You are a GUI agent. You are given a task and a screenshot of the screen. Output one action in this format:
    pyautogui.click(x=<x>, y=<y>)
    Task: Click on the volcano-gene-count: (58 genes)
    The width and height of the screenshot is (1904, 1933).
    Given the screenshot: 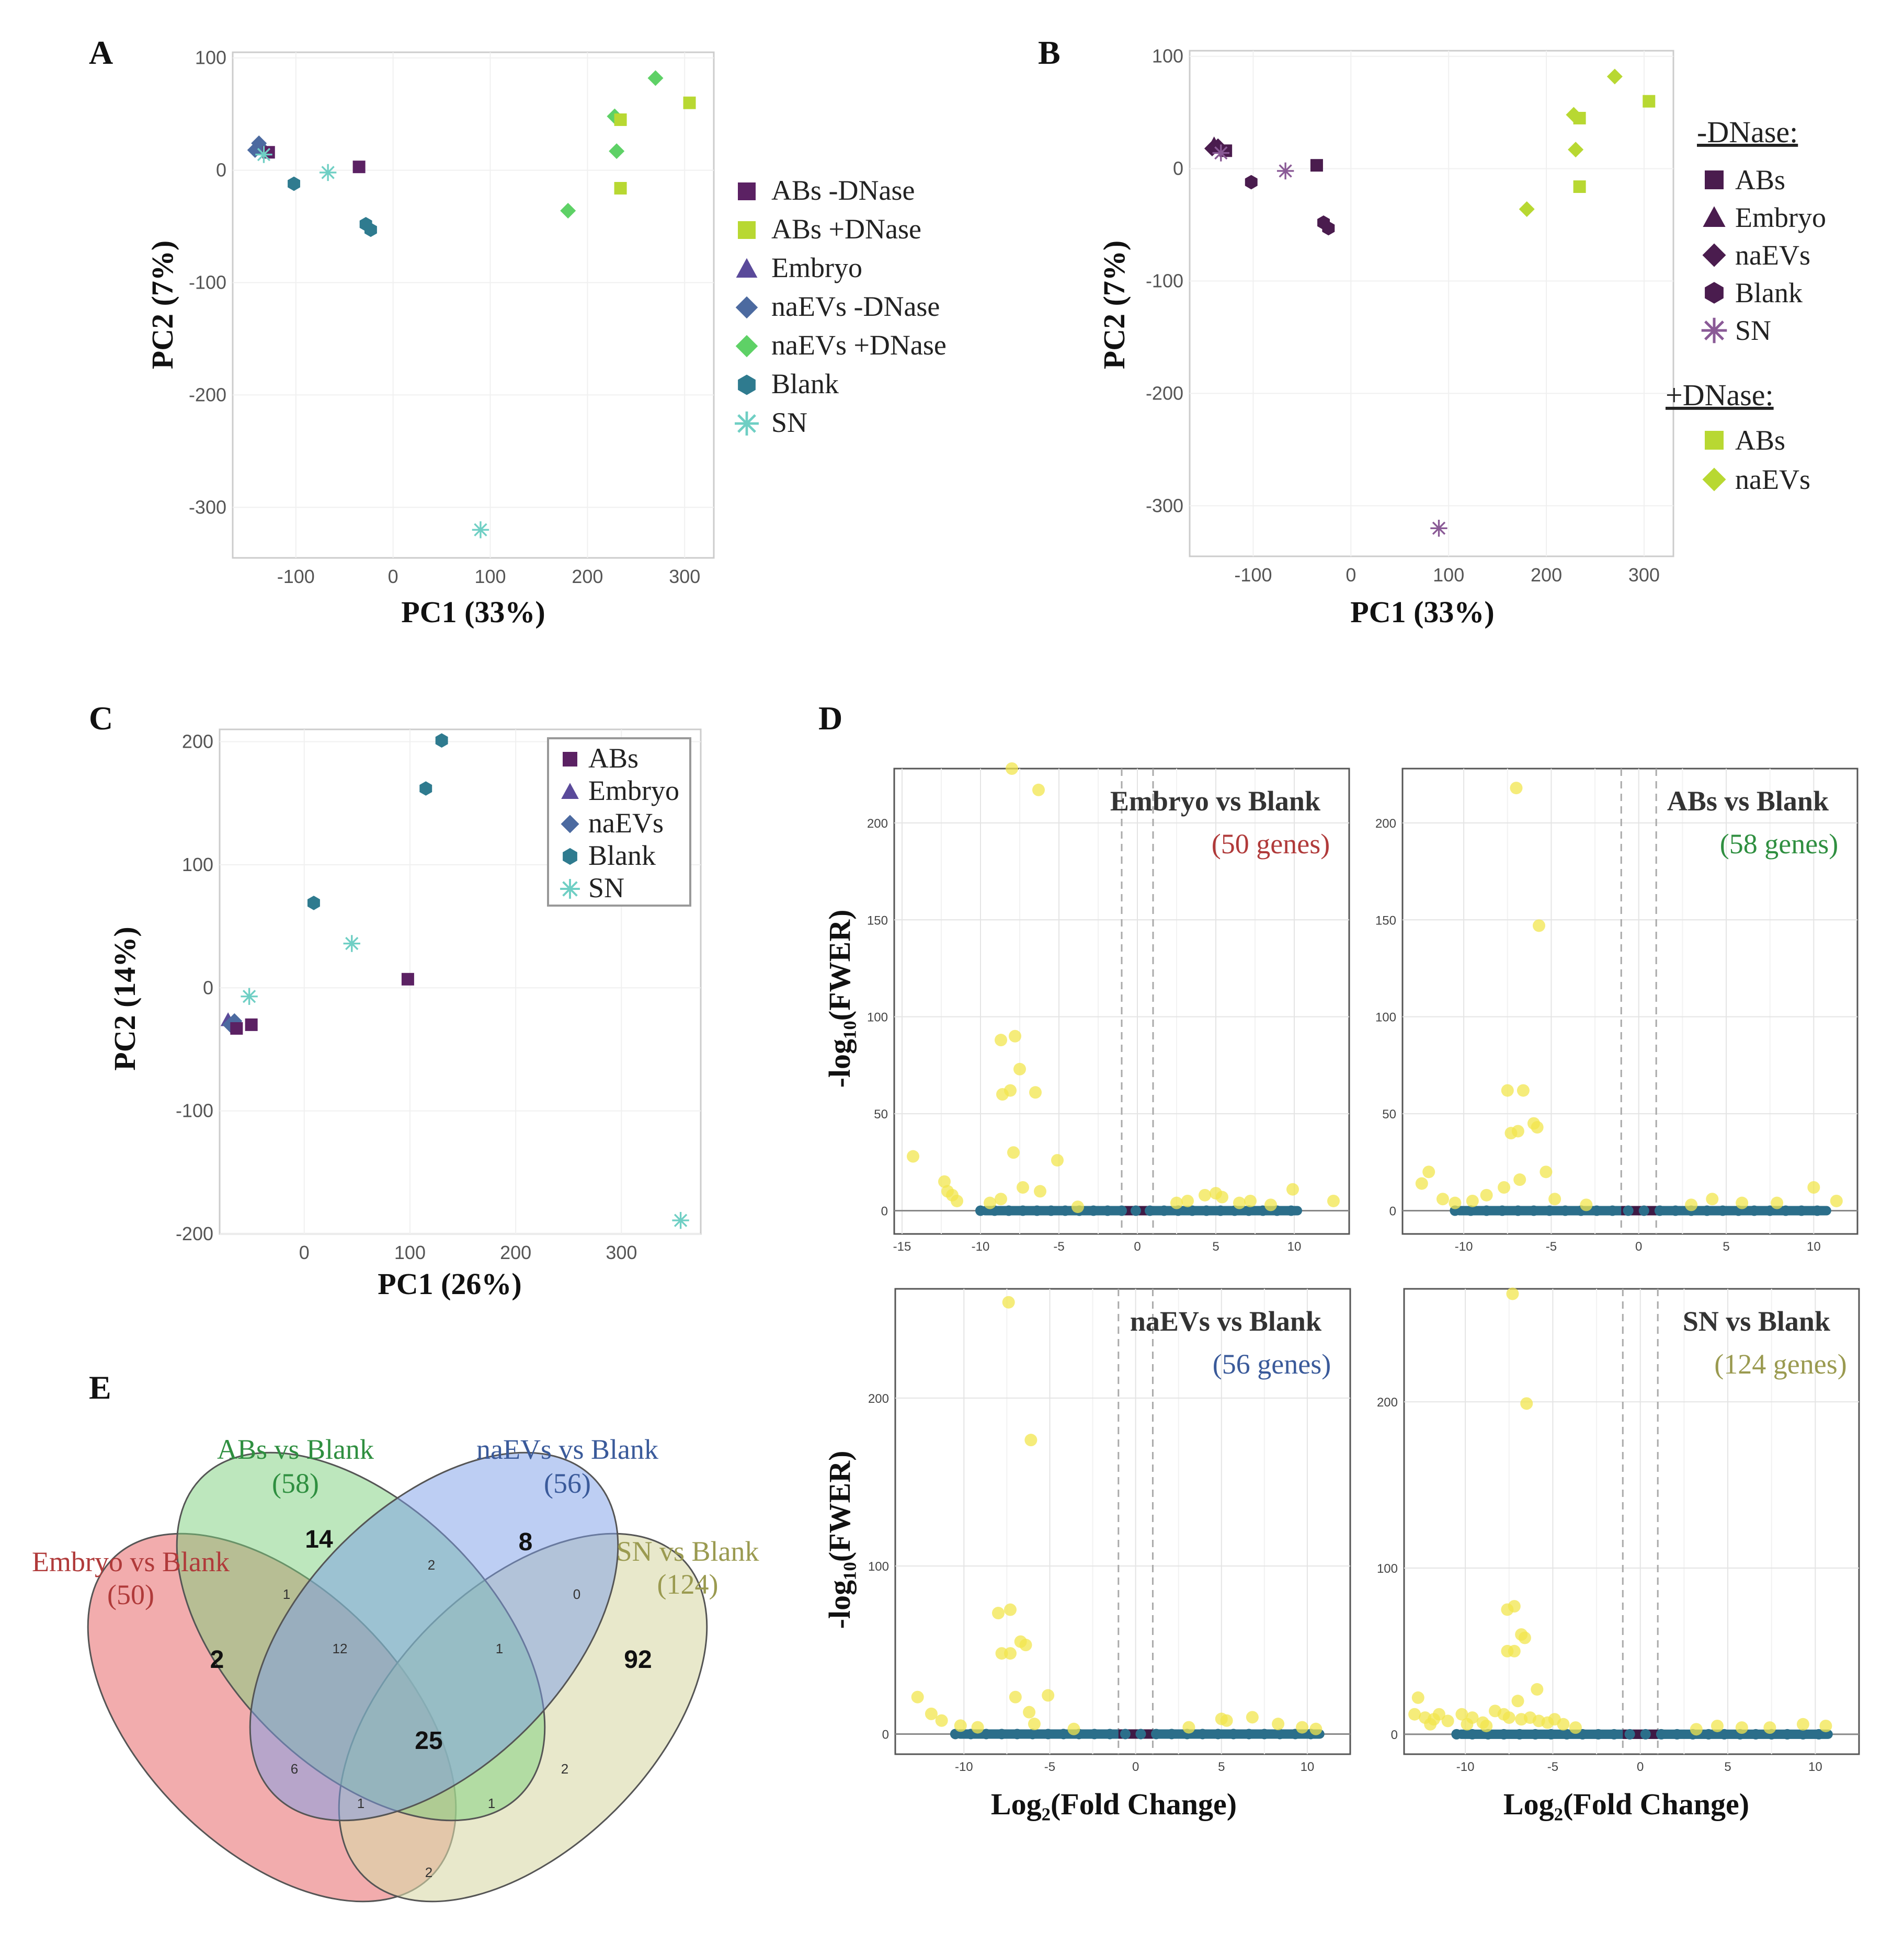 What is the action you would take?
    pyautogui.click(x=1779, y=844)
    